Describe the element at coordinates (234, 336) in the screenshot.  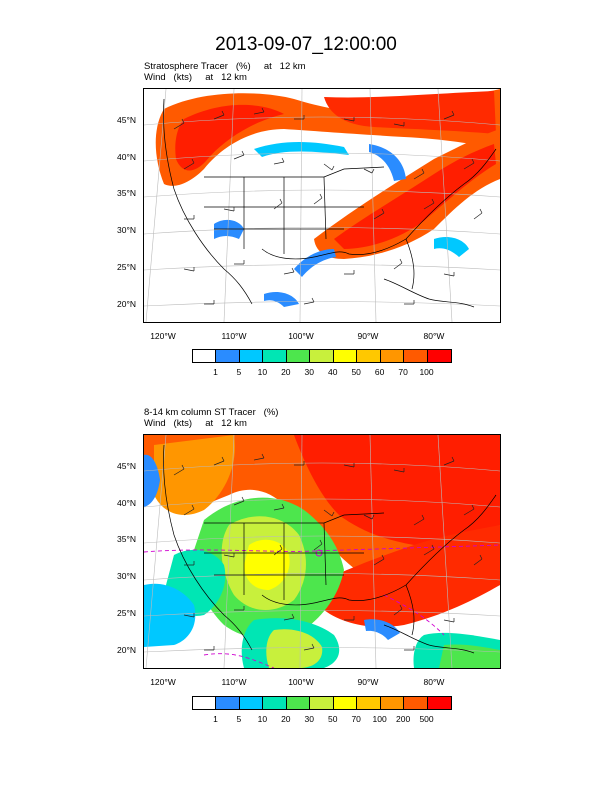
I see `panel1-lon-label: 110°W` at that location.